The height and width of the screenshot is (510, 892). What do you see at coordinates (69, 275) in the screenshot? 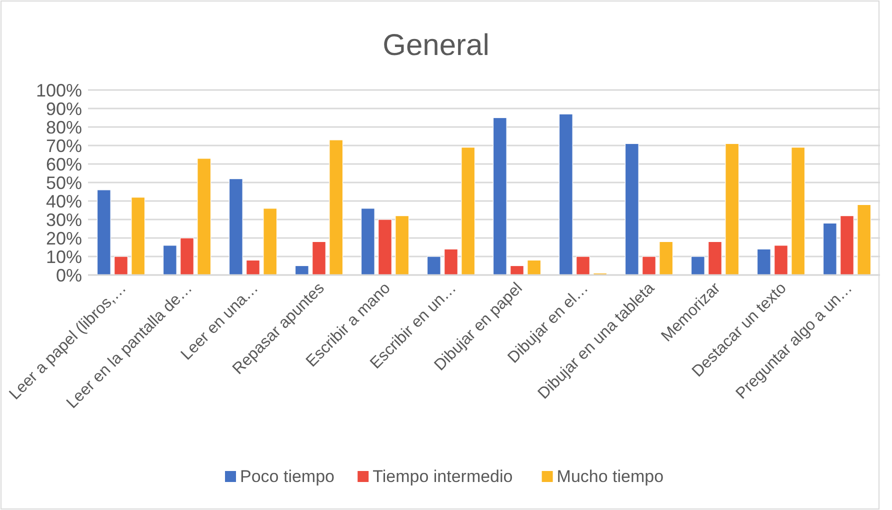
I see `y-tick-label: 0%` at bounding box center [69, 275].